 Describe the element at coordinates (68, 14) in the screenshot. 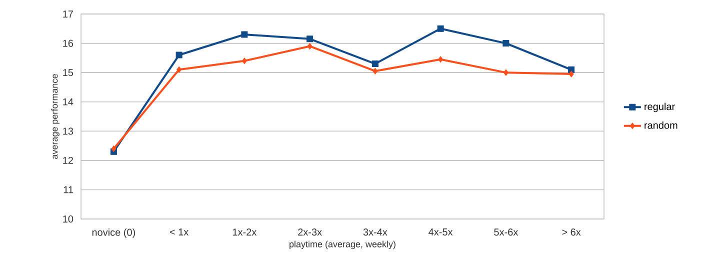

I see `y-tick-label: 17` at that location.